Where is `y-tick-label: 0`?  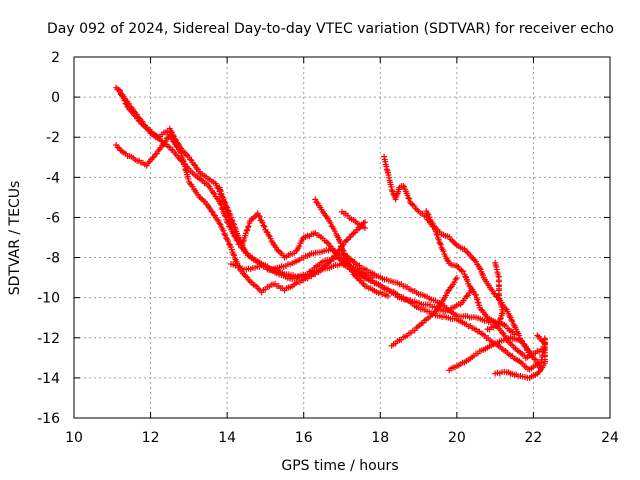
y-tick-label: 0 is located at coordinates (55, 98).